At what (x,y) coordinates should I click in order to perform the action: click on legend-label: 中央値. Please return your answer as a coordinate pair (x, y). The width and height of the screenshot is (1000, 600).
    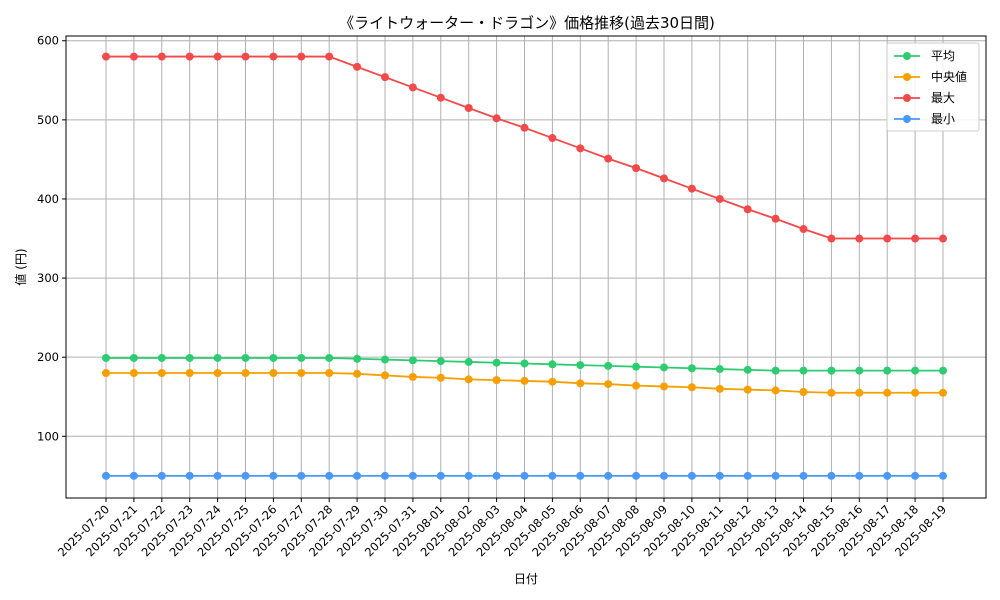
    Looking at the image, I should click on (949, 76).